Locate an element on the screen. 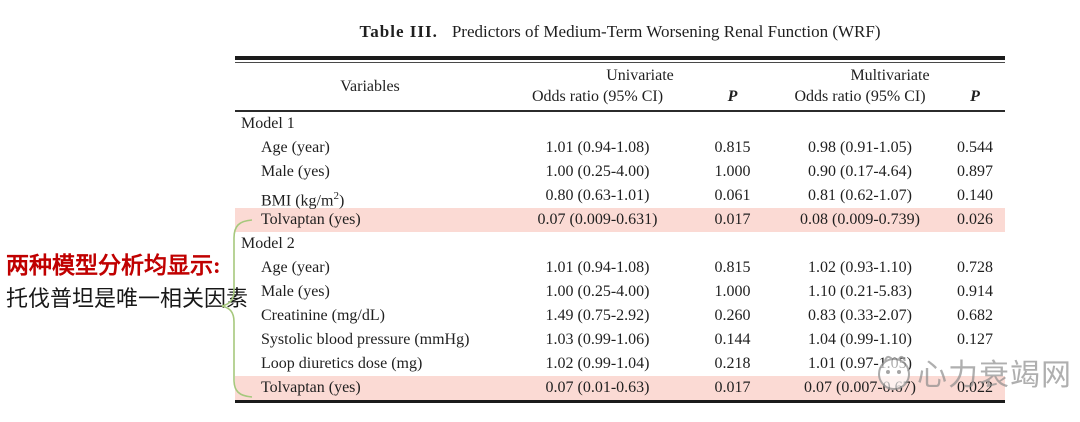 Image resolution: width=1080 pixels, height=422 pixels. bmi-label: BMI (kg/m is located at coordinates (297, 201).